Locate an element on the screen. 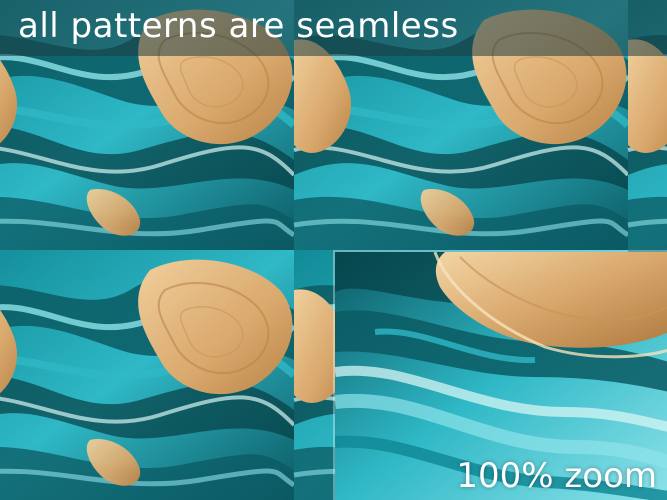 The image size is (667, 500). title-banner is located at coordinates (333, 28).